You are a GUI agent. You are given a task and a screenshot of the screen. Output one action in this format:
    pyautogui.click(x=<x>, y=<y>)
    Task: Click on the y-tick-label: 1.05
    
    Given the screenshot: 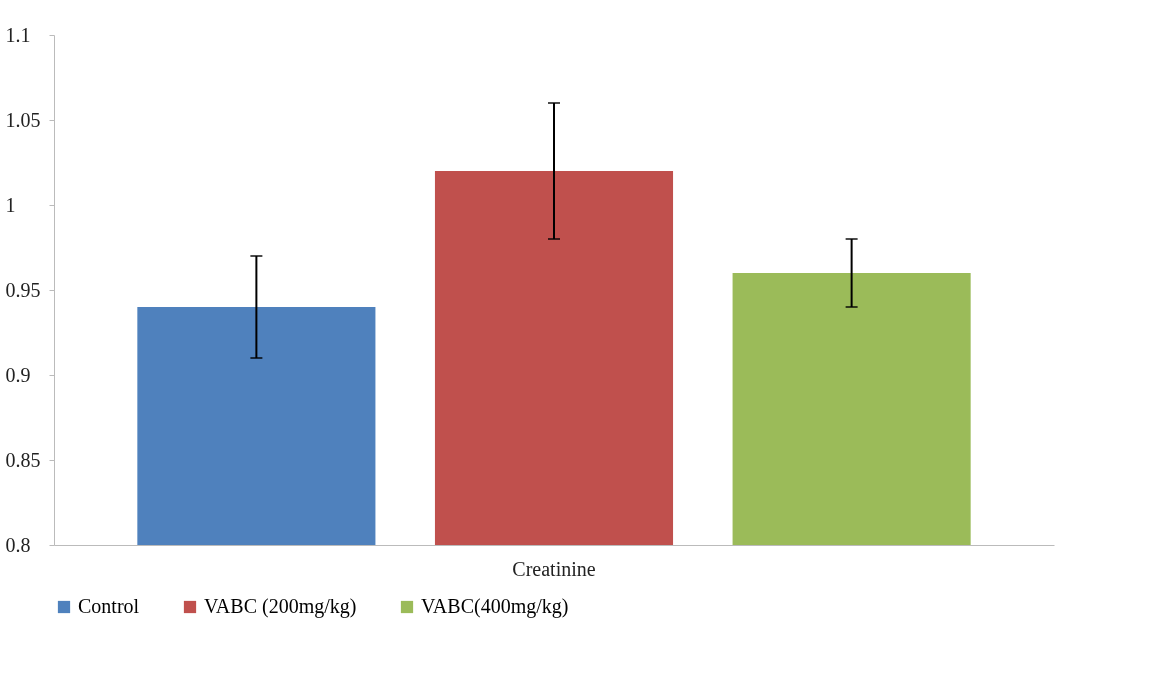 What is the action you would take?
    pyautogui.click(x=23, y=119)
    